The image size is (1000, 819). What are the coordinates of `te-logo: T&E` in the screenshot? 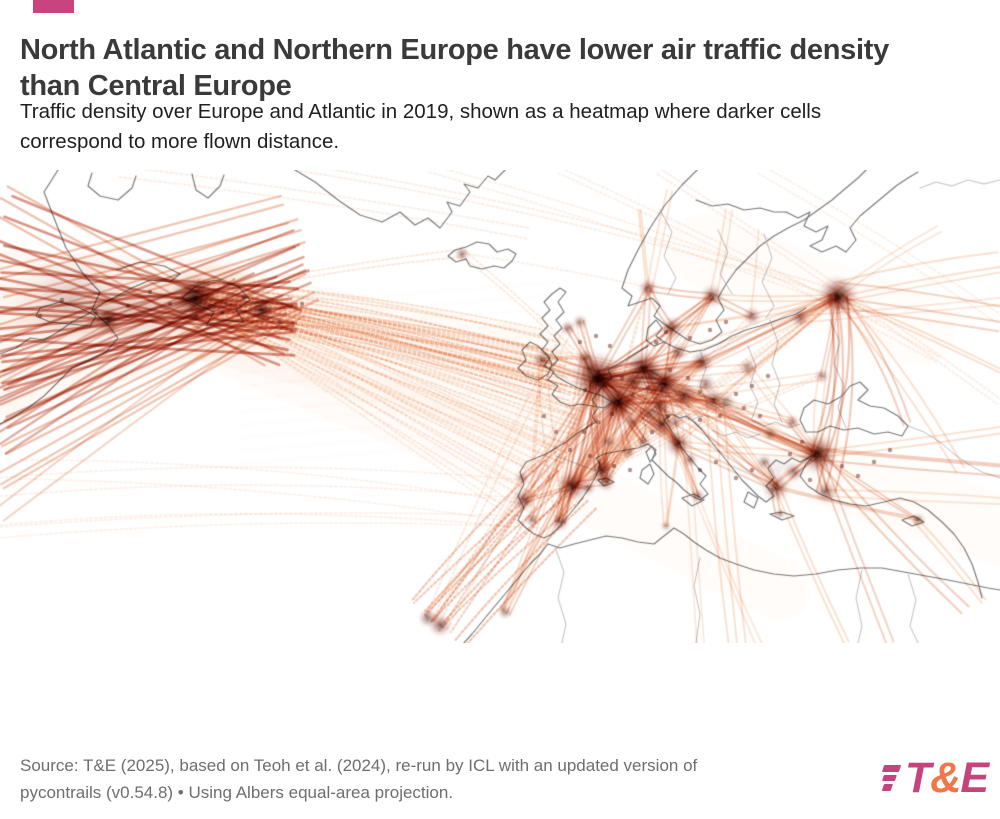 It's located at (934, 778).